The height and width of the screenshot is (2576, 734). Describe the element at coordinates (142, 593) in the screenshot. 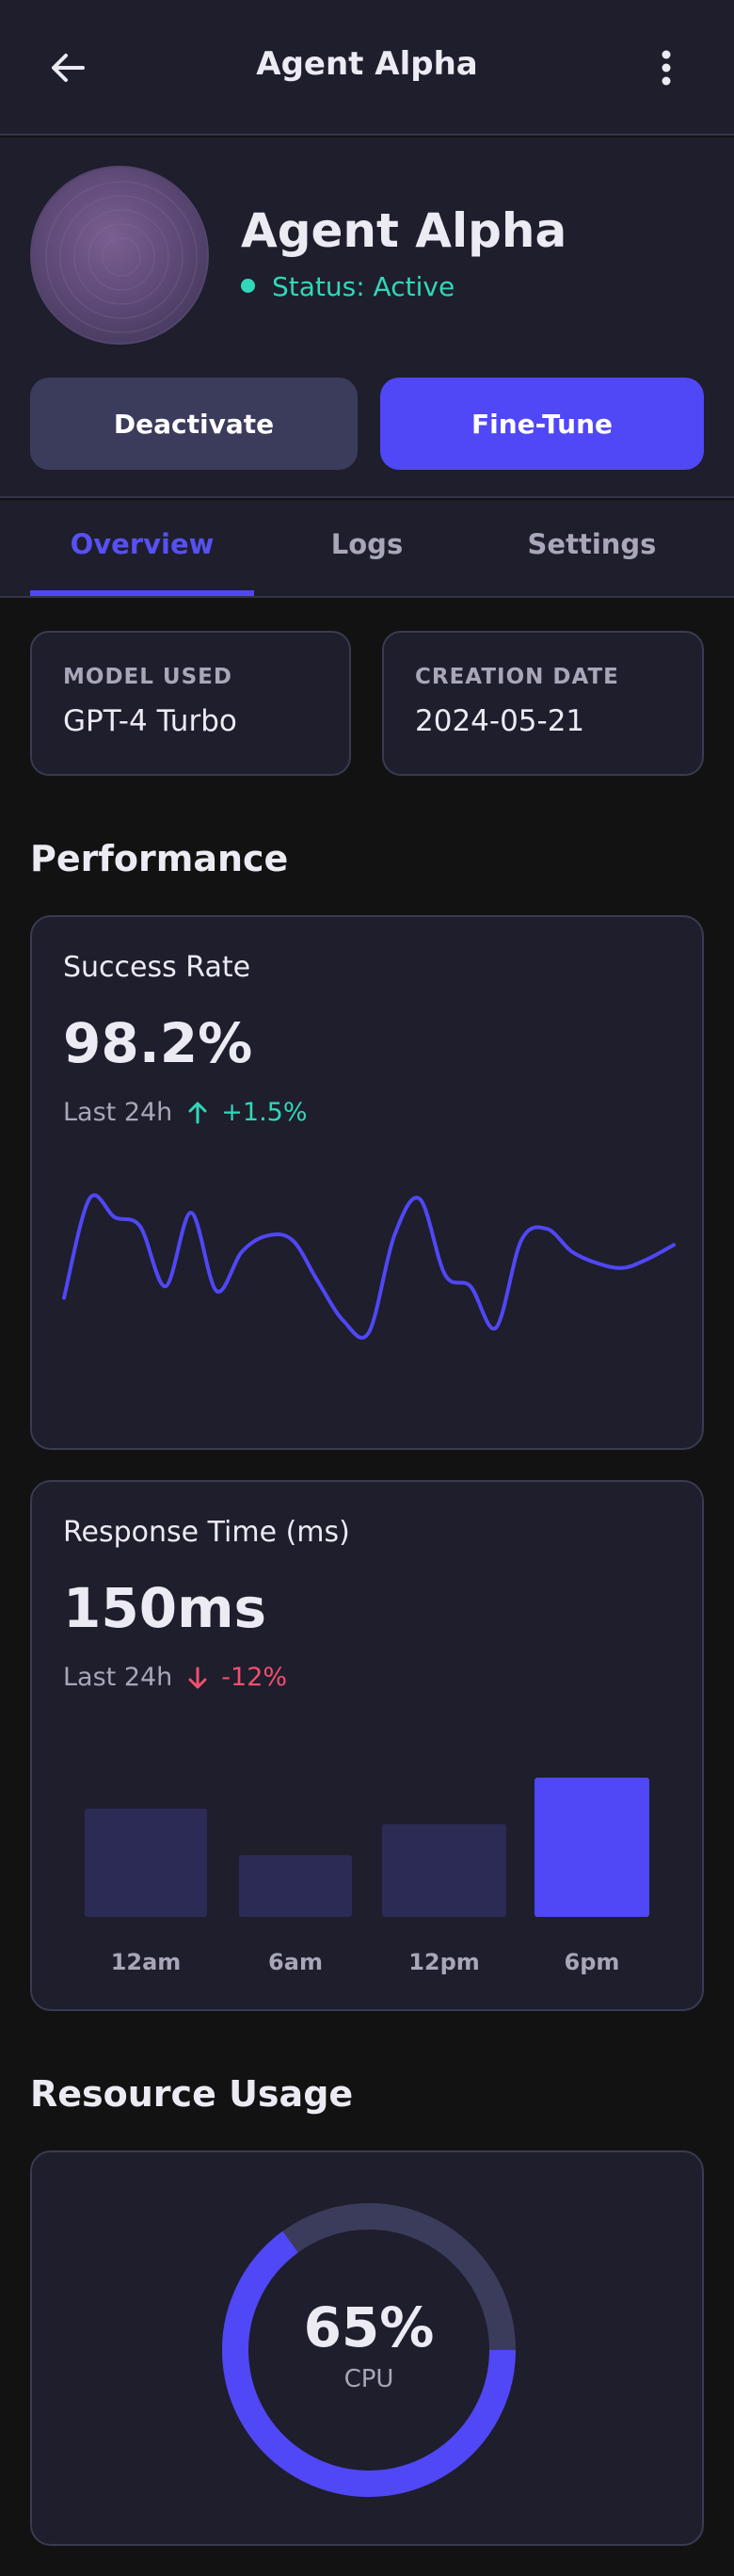

I see `active-tab-indicator` at that location.